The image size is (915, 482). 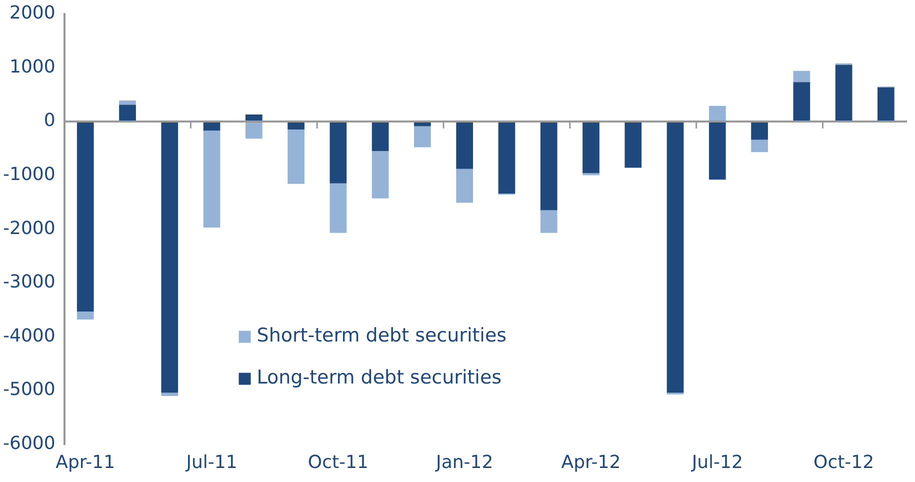 I want to click on y-tick-label: -6000, so click(x=29, y=443).